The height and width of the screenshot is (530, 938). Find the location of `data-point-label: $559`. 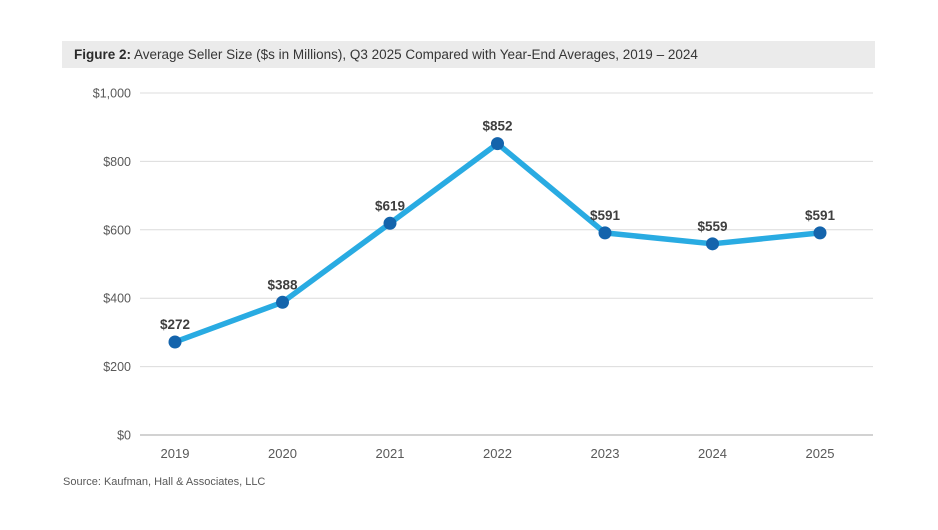

data-point-label: $559 is located at coordinates (712, 226).